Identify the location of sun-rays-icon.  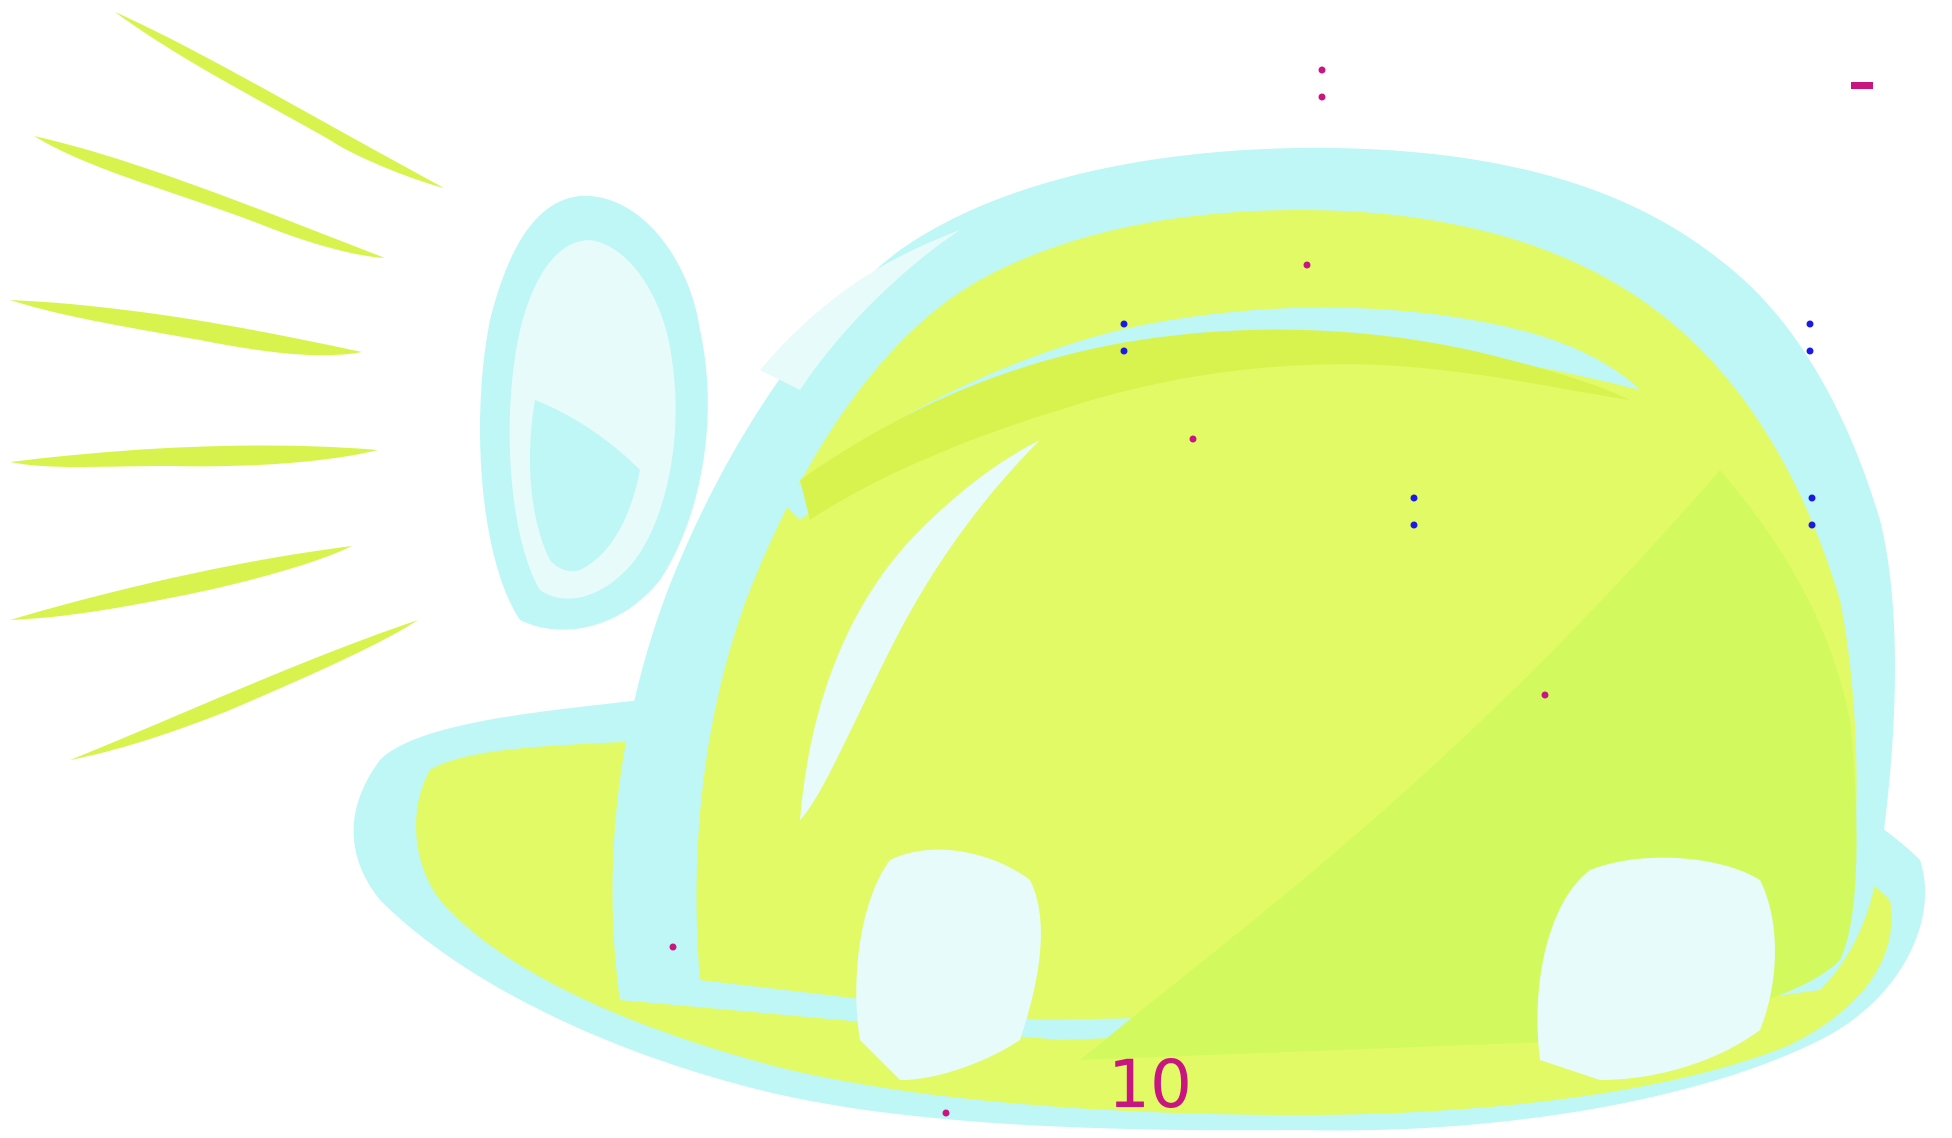
(227, 386).